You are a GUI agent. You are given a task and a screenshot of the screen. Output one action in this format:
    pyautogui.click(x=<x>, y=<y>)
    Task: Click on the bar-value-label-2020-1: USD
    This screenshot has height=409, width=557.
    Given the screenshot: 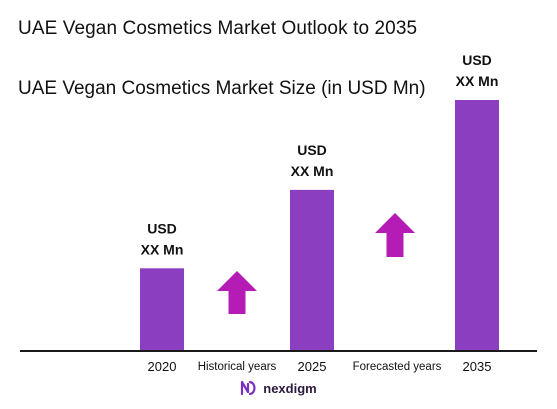 What is the action you would take?
    pyautogui.click(x=162, y=228)
    